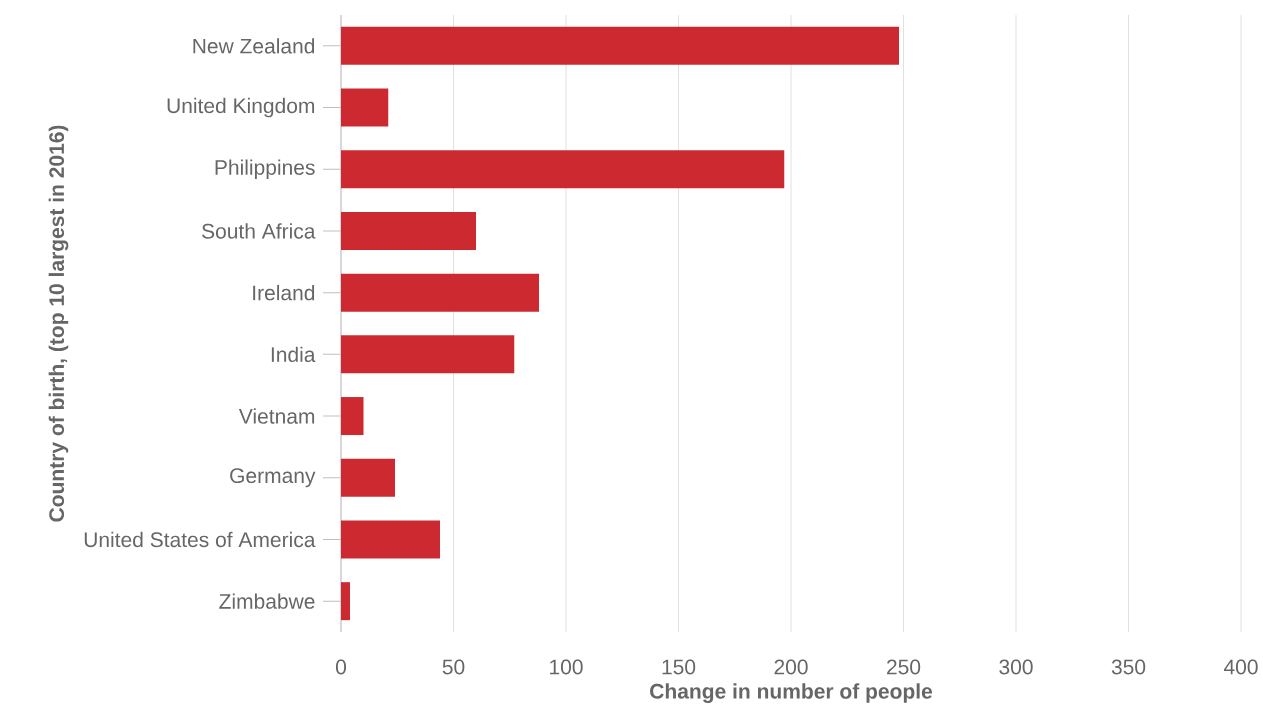 This screenshot has height=716, width=1263. I want to click on x-tick-label: 50, so click(453, 667).